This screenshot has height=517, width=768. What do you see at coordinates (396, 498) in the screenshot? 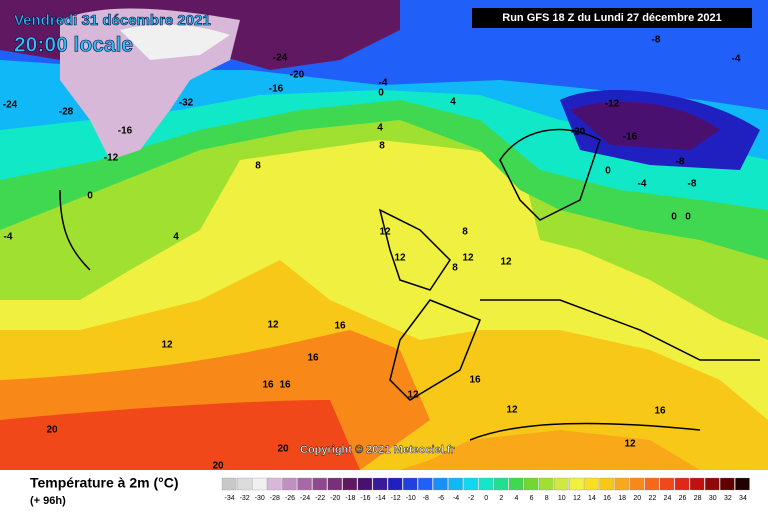
I see `legend-label: -12` at bounding box center [396, 498].